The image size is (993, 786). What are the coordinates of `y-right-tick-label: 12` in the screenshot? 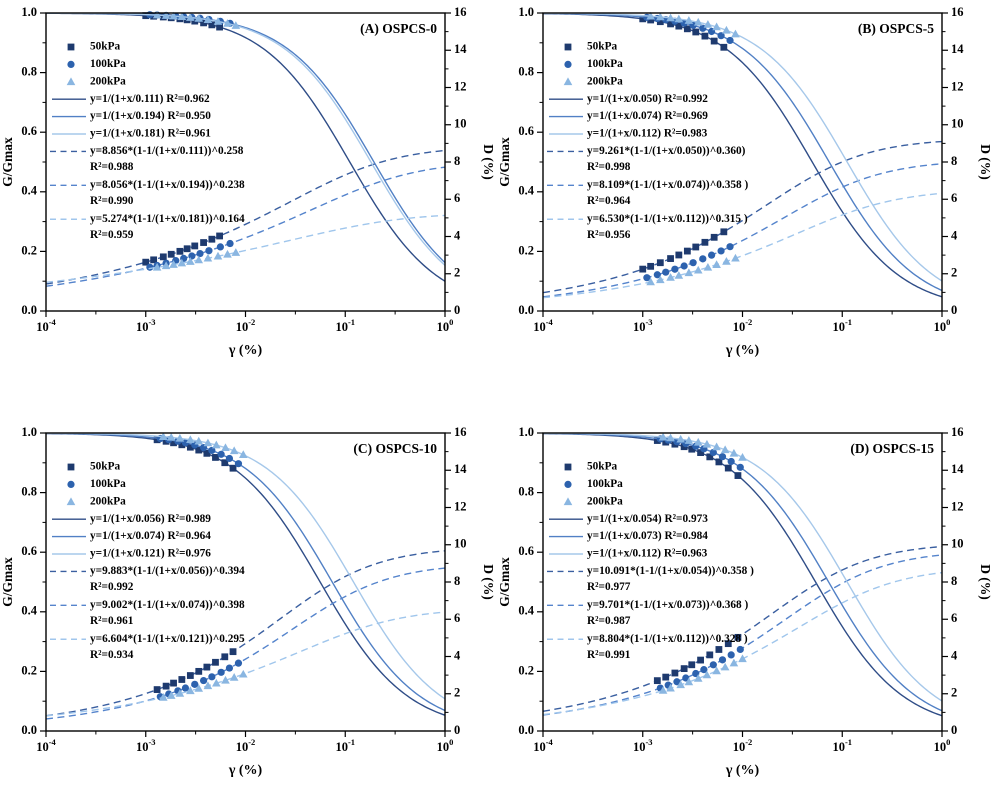 It's located at (460, 86).